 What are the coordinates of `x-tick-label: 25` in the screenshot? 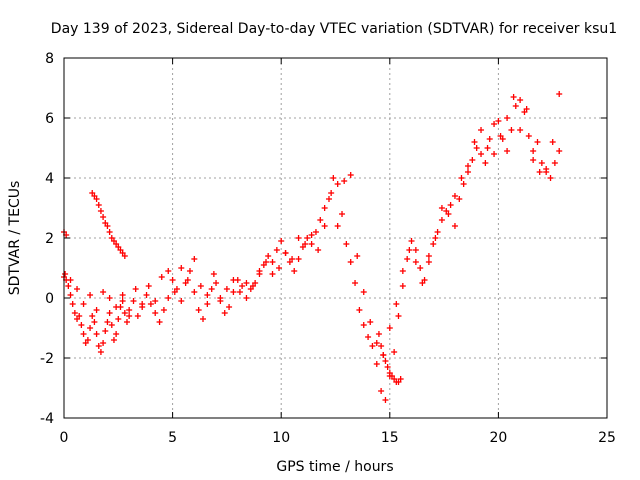 It's located at (607, 438).